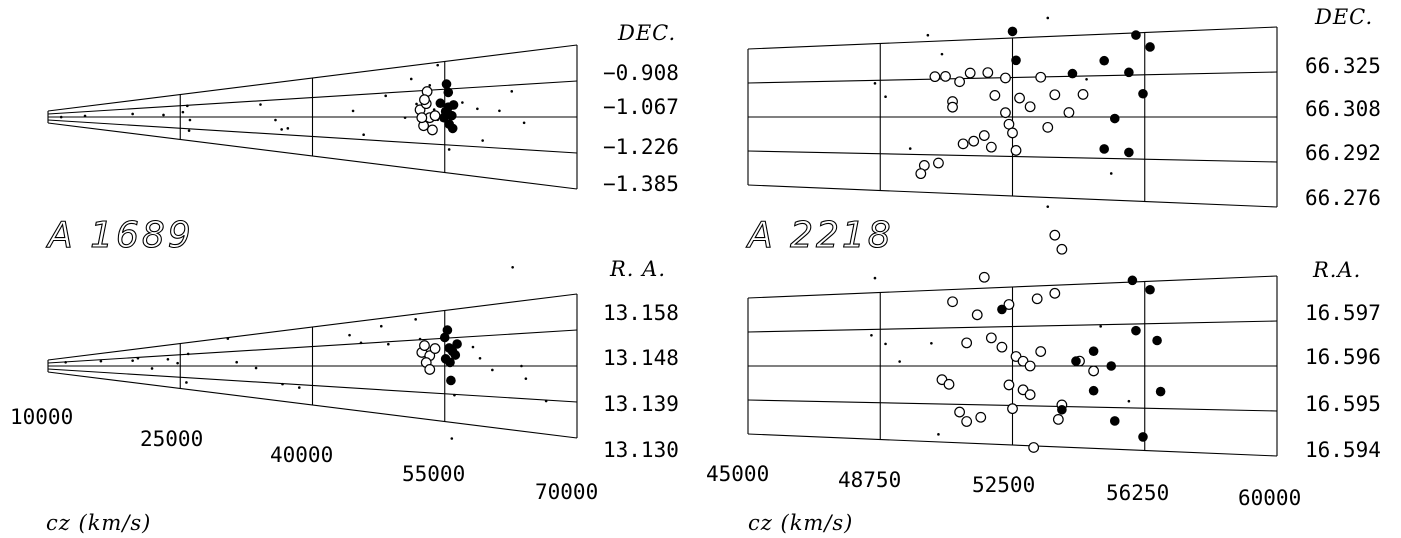 This screenshot has width=1401, height=538. I want to click on y-tick-label: −0.908, so click(641, 73).